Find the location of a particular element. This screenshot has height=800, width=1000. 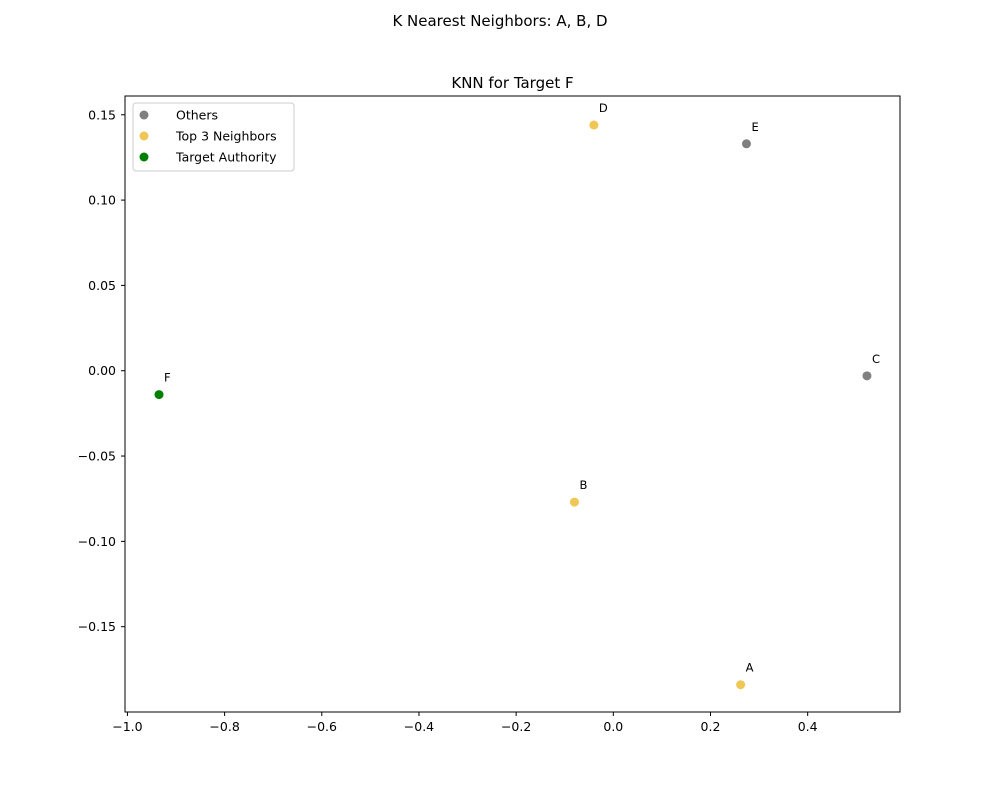

point-label-d: D is located at coordinates (603, 108).